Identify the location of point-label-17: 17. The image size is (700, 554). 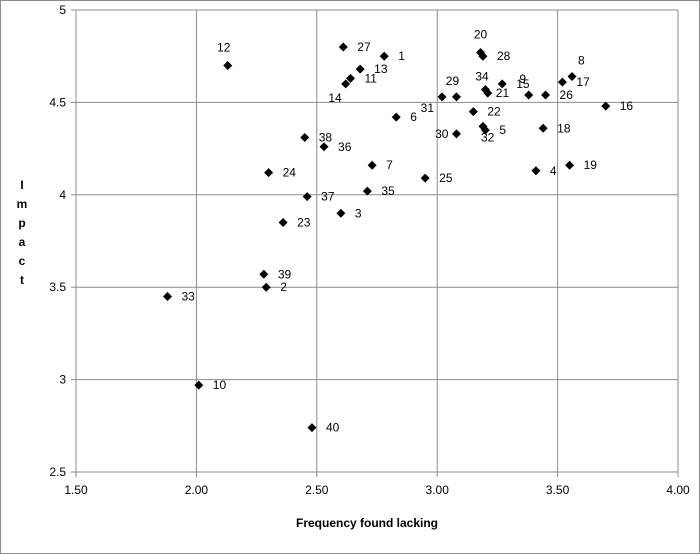
(583, 82).